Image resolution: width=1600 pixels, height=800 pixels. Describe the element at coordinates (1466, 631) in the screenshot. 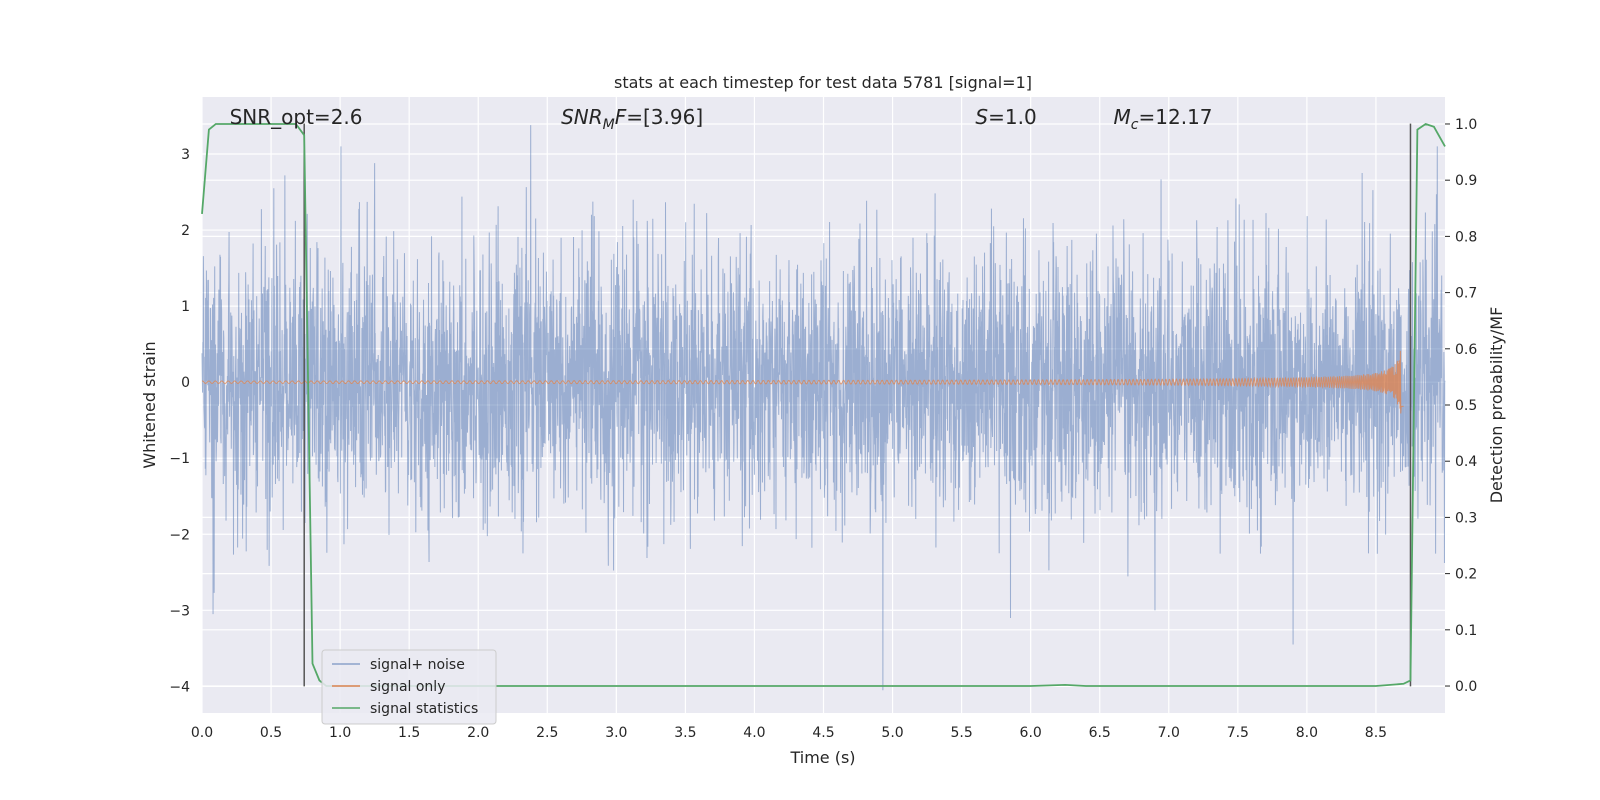

I see `y2-tick-label: 0.1` at that location.